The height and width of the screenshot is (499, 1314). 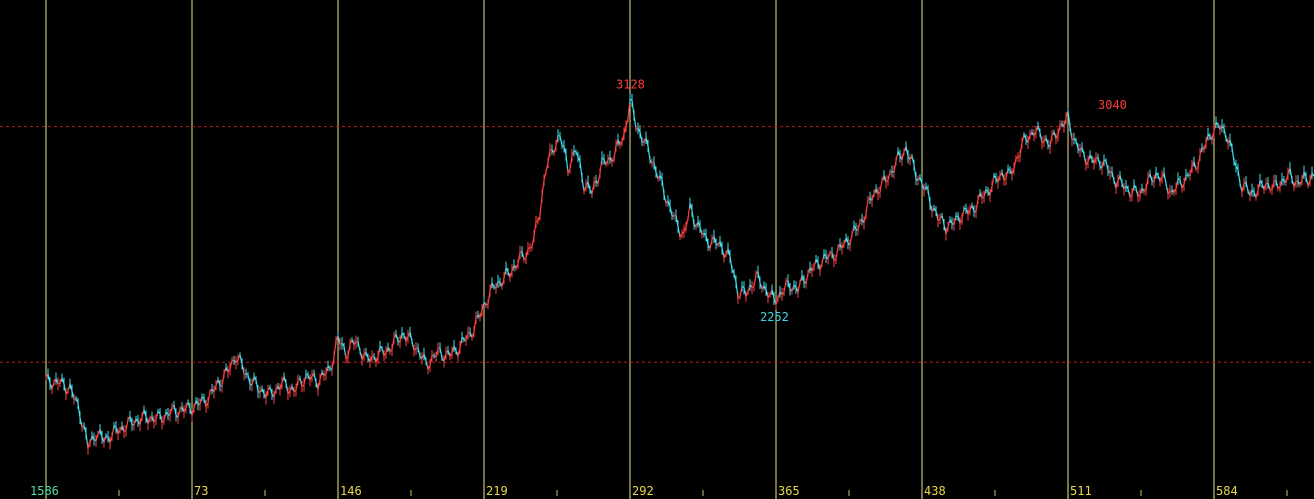 What do you see at coordinates (659, 491) in the screenshot?
I see `x-axis-ticks: 1586 73 146 219 292 365 438 511 584` at bounding box center [659, 491].